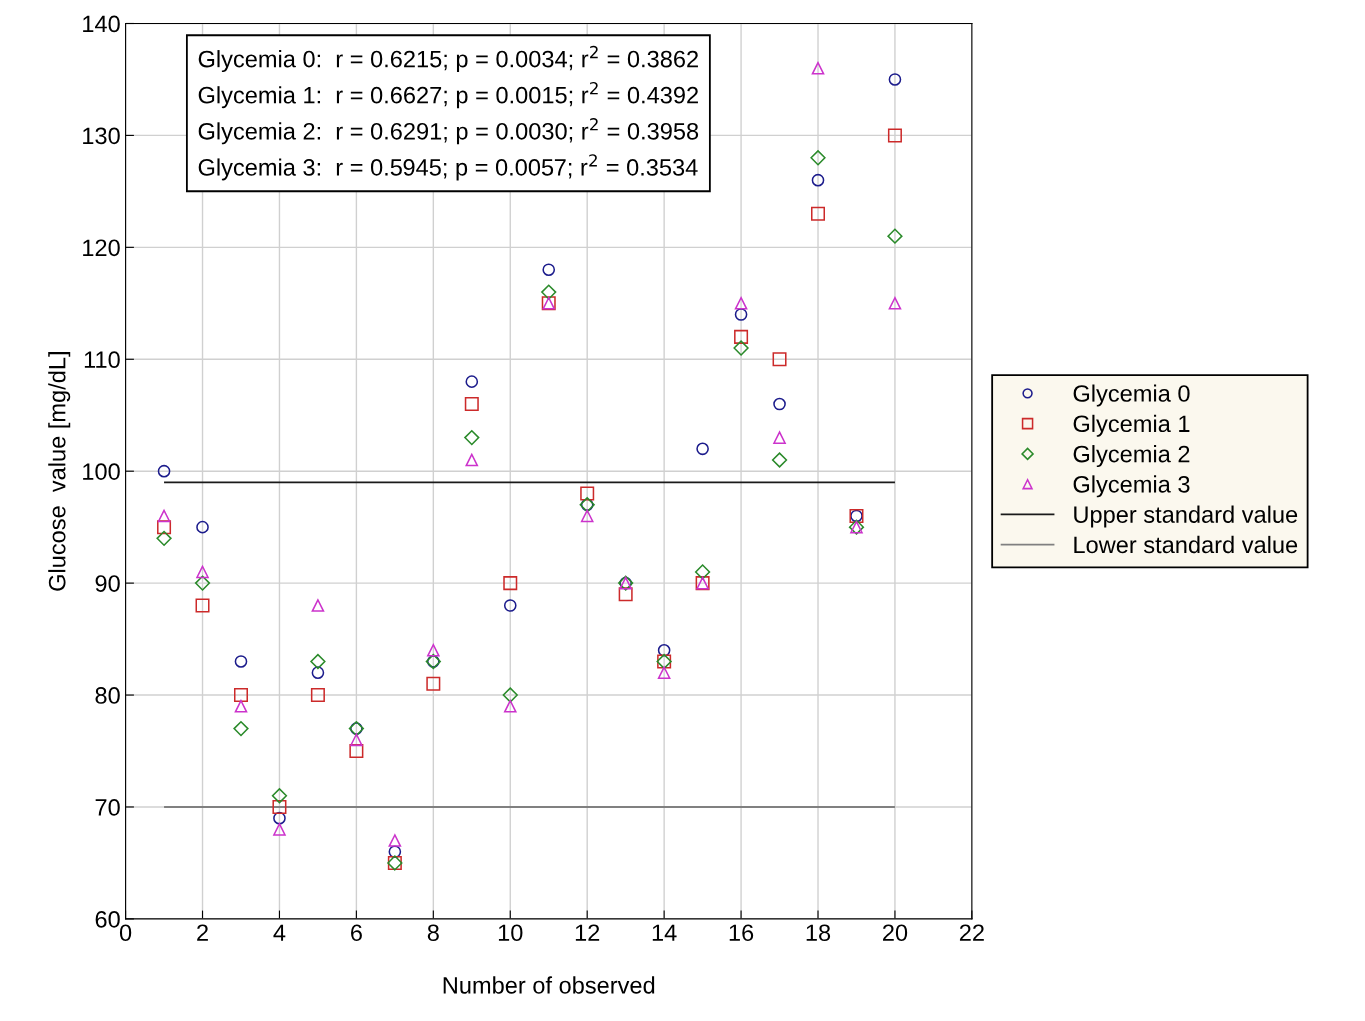  Describe the element at coordinates (202, 932) in the screenshot. I see `x-tick-label: 2` at that location.